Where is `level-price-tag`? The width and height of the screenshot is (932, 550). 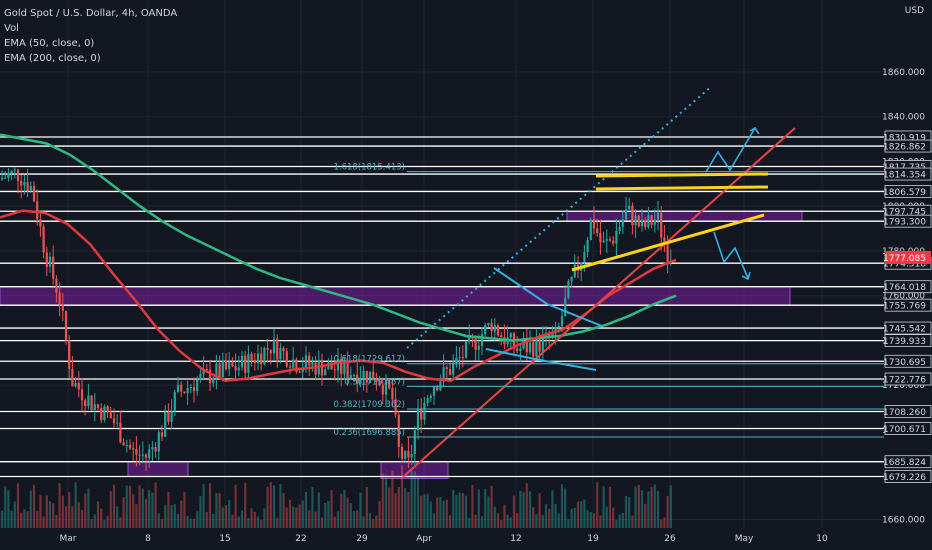 level-price-tag is located at coordinates (908, 191).